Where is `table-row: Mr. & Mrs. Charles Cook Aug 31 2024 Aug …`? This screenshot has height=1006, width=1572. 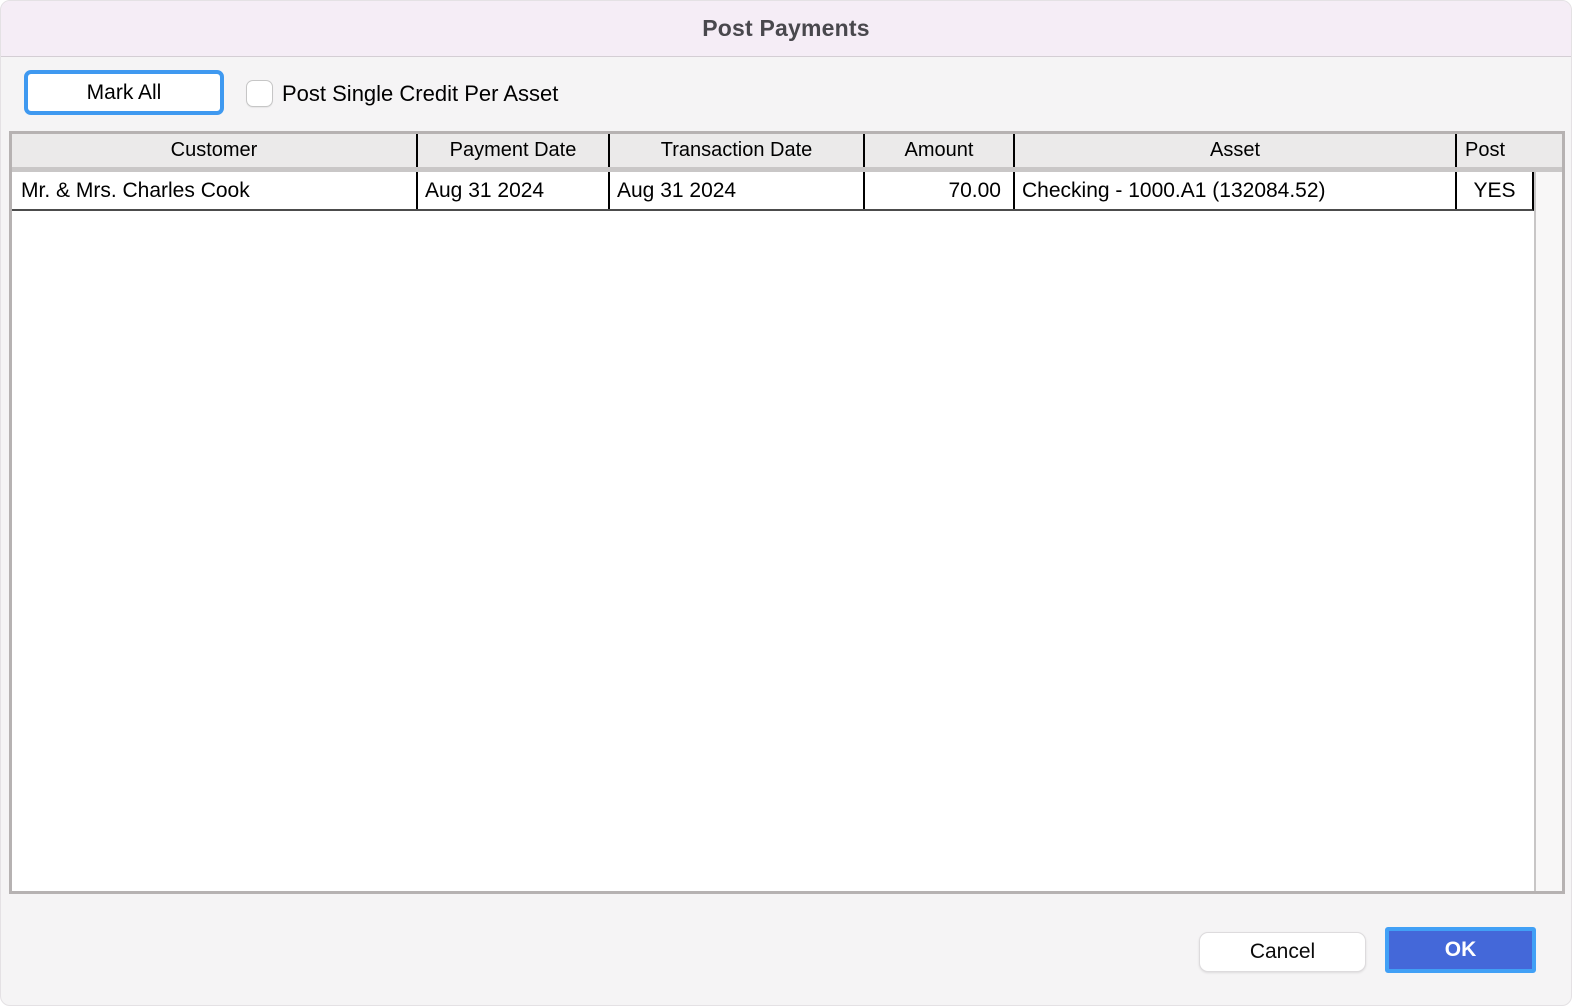 table-row: Mr. & Mrs. Charles Cook Aug 31 2024 Aug … is located at coordinates (773, 191).